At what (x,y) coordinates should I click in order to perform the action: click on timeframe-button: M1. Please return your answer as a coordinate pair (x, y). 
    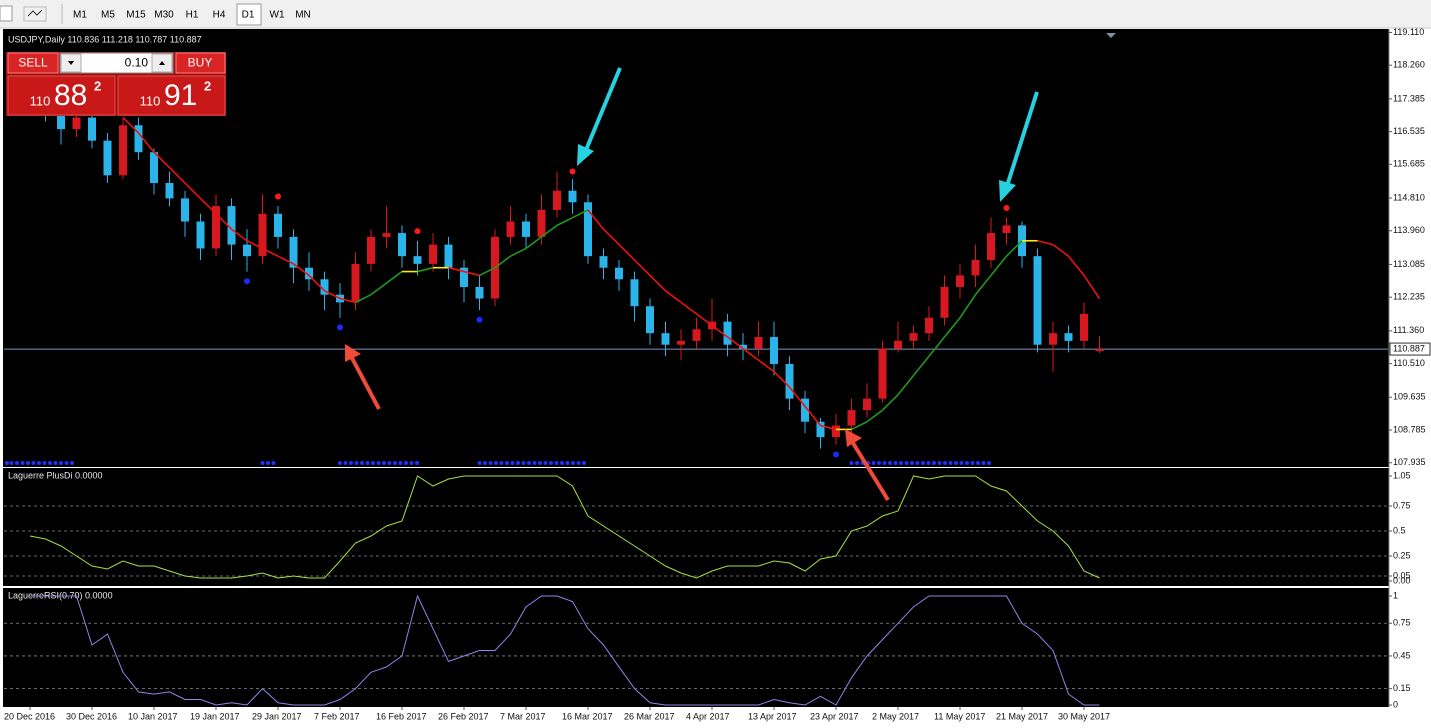
    Looking at the image, I should click on (80, 15).